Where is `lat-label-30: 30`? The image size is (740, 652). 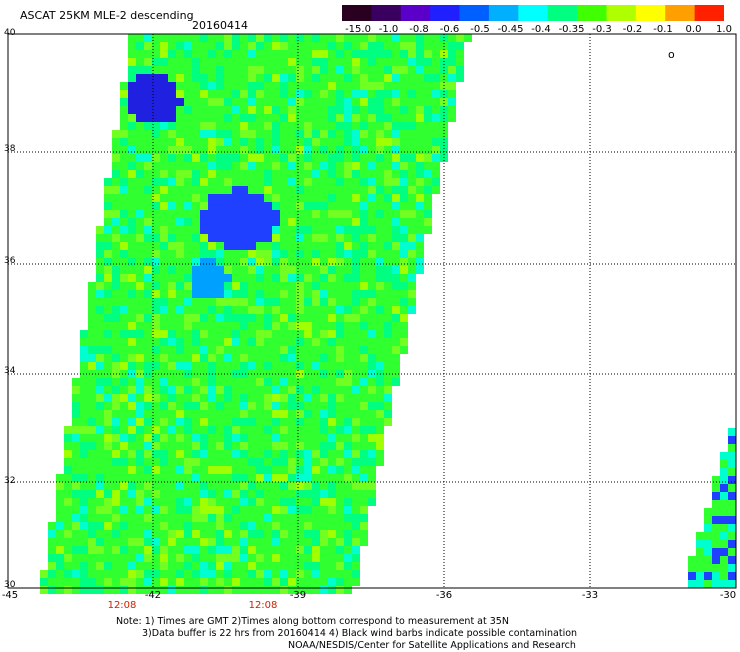 lat-label-30: 30 is located at coordinates (10, 585).